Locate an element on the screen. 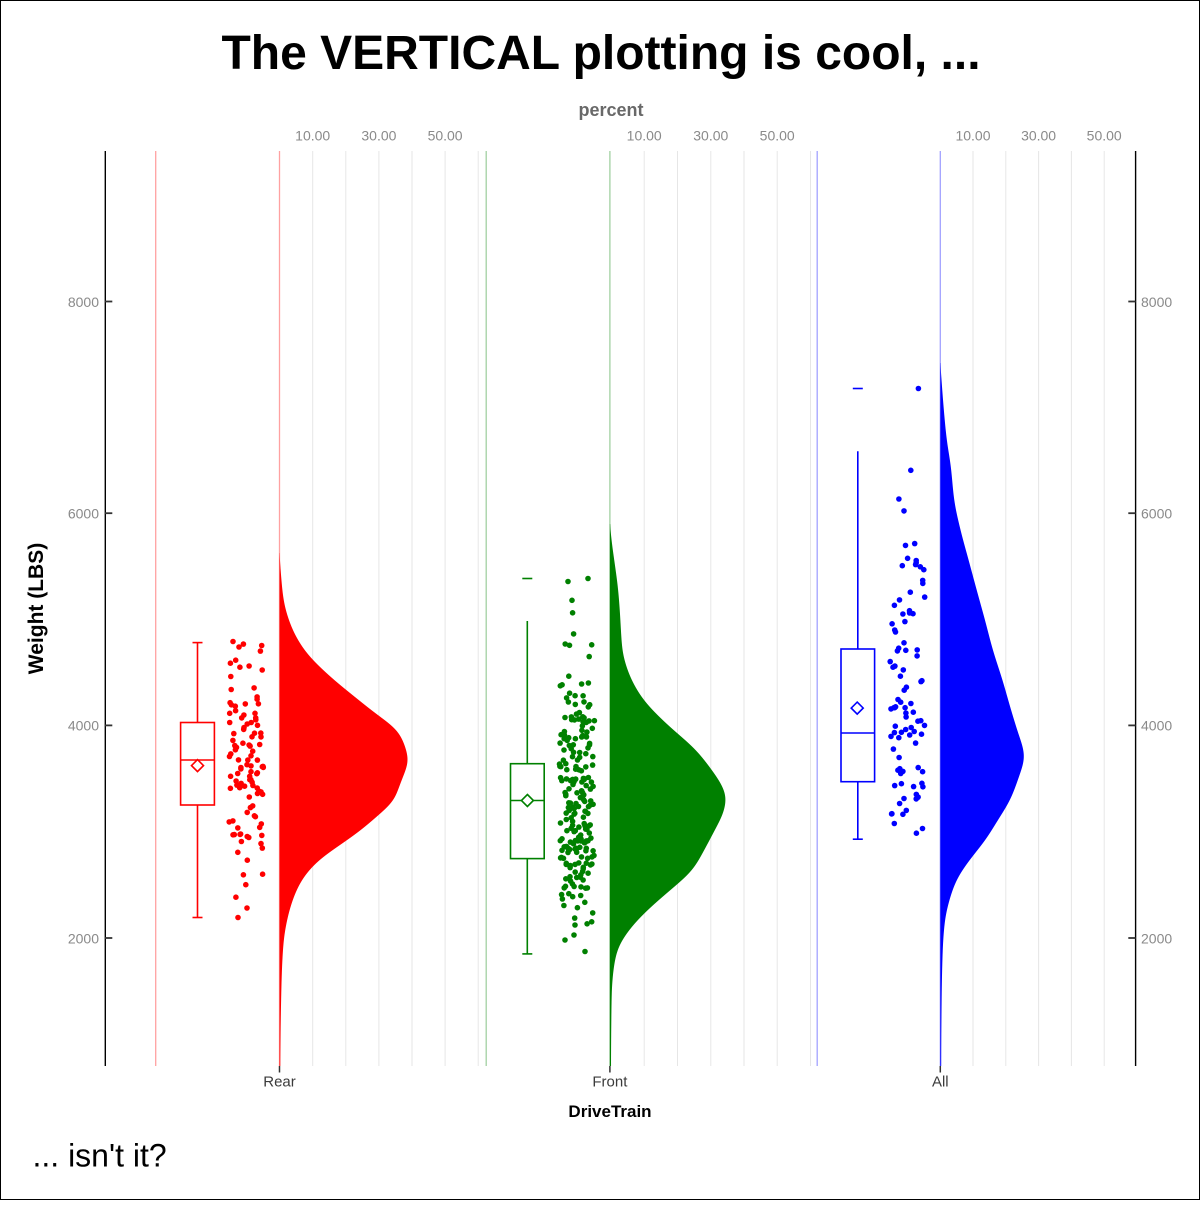  svg-text: DriveTrain is located at coordinates (609, 1111).